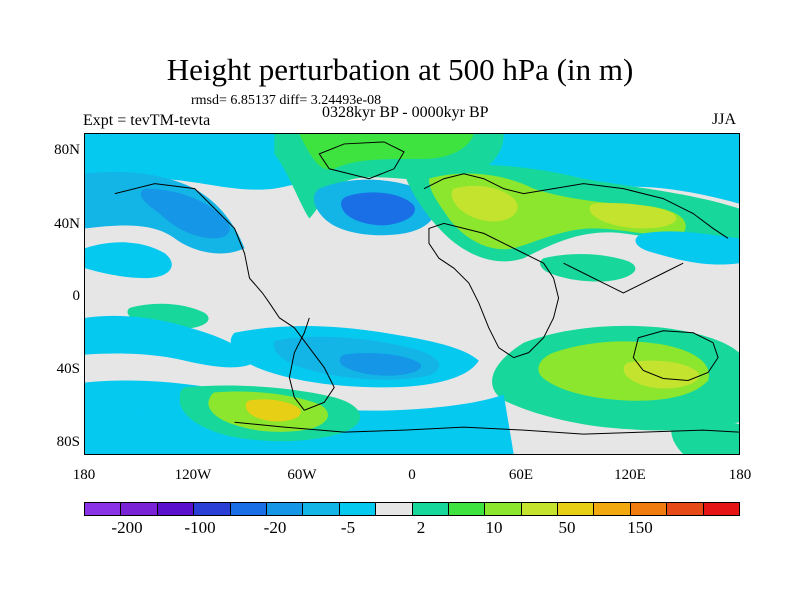 This screenshot has width=800, height=600. Describe the element at coordinates (224, 297) in the screenshot. I see `coastline-americas` at that location.